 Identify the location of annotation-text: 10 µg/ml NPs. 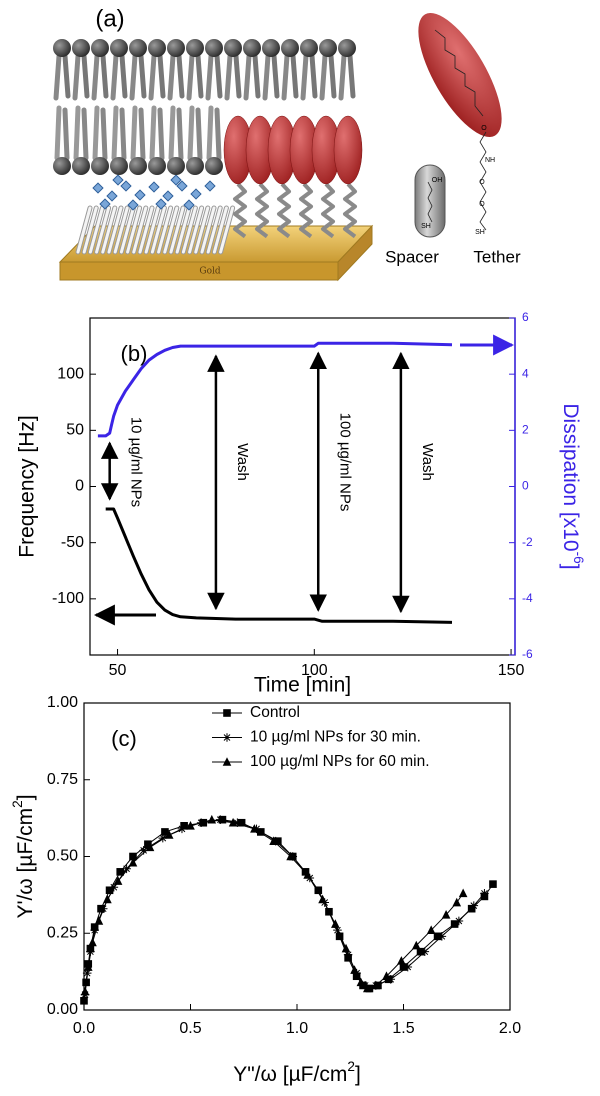
(136, 462).